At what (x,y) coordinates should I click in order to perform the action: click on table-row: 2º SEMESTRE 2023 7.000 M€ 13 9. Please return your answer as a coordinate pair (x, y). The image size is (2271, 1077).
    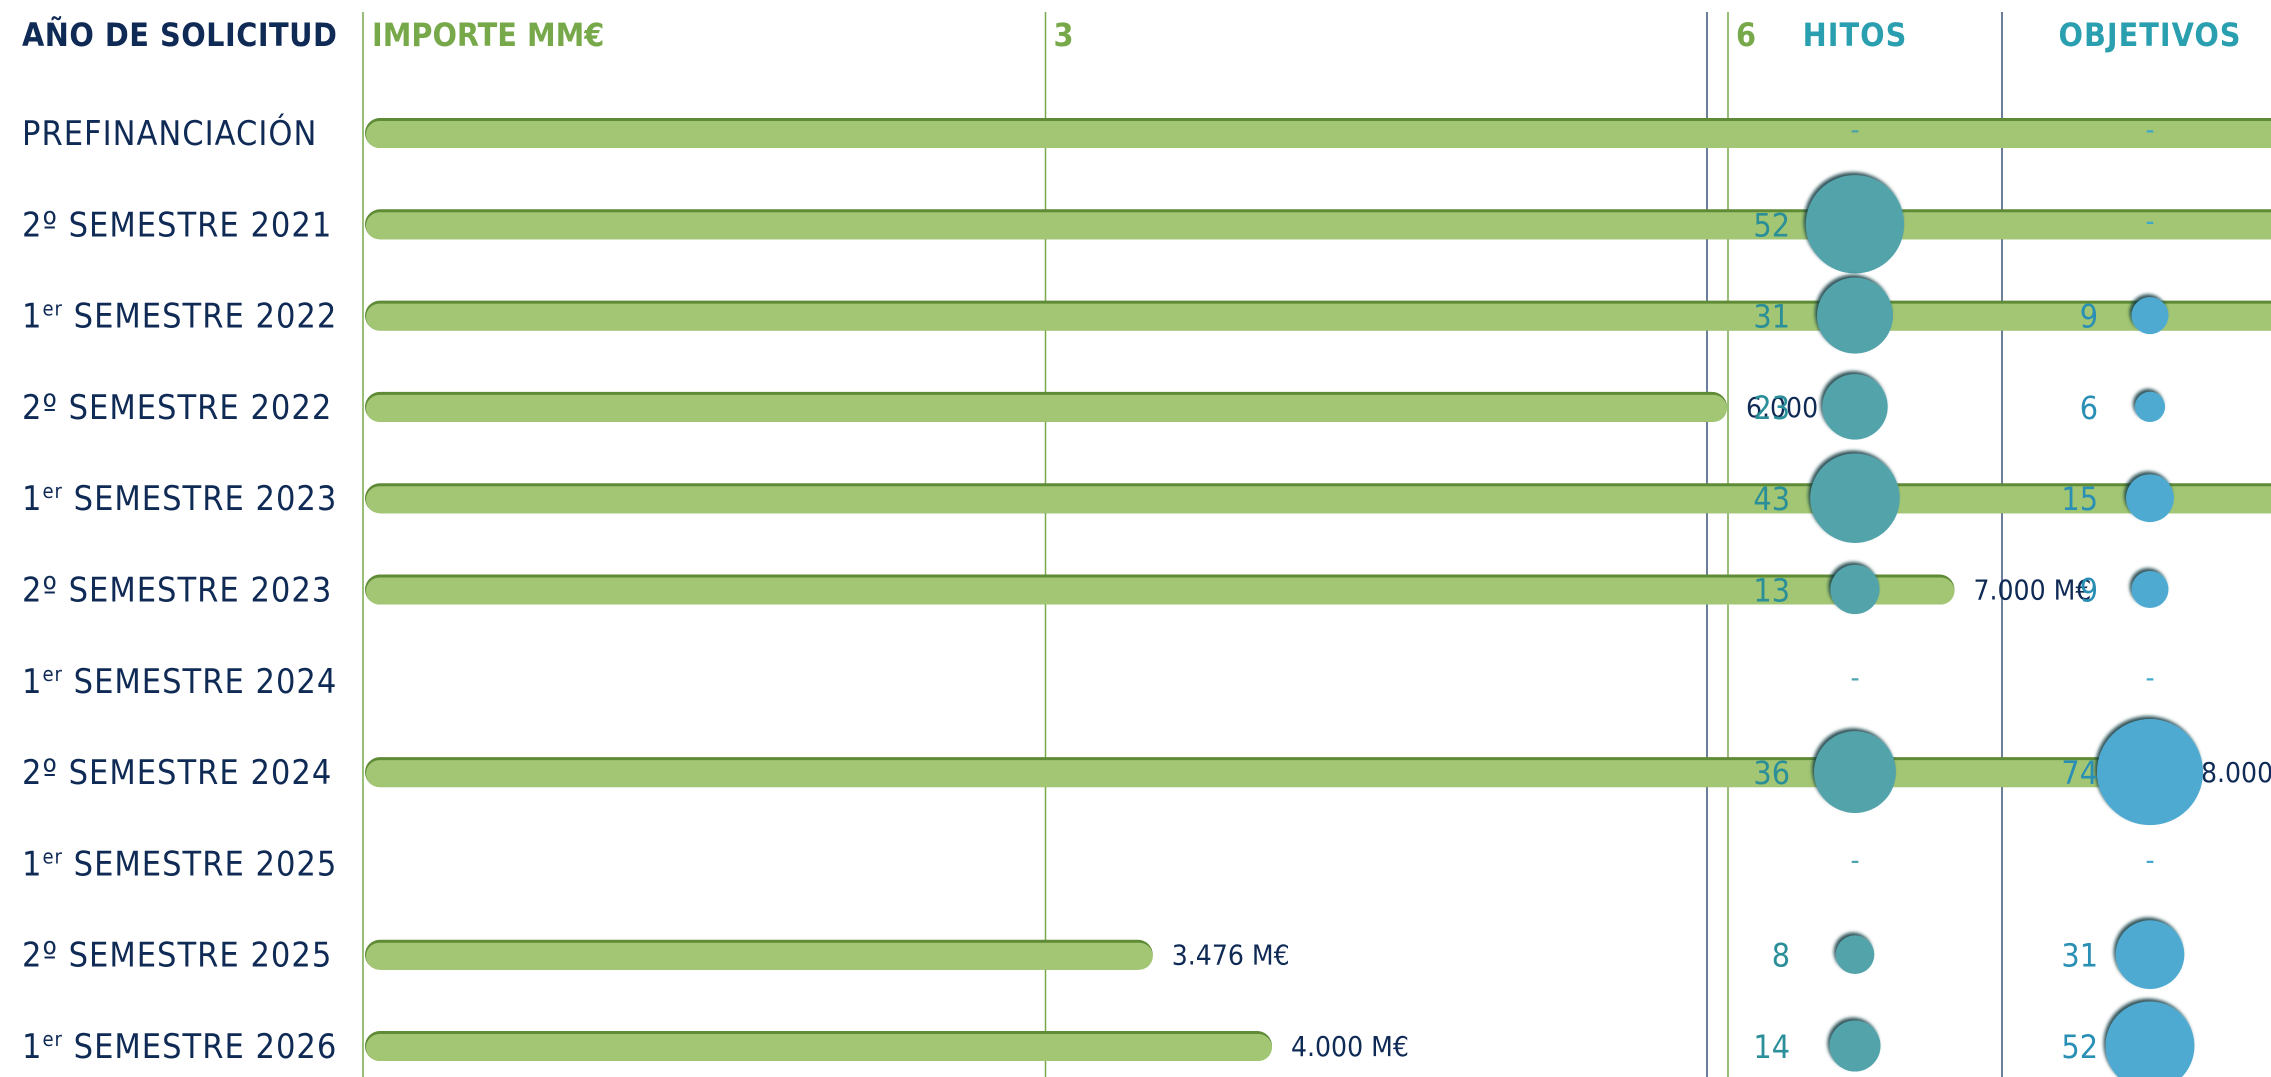
    Looking at the image, I should click on (1095, 589).